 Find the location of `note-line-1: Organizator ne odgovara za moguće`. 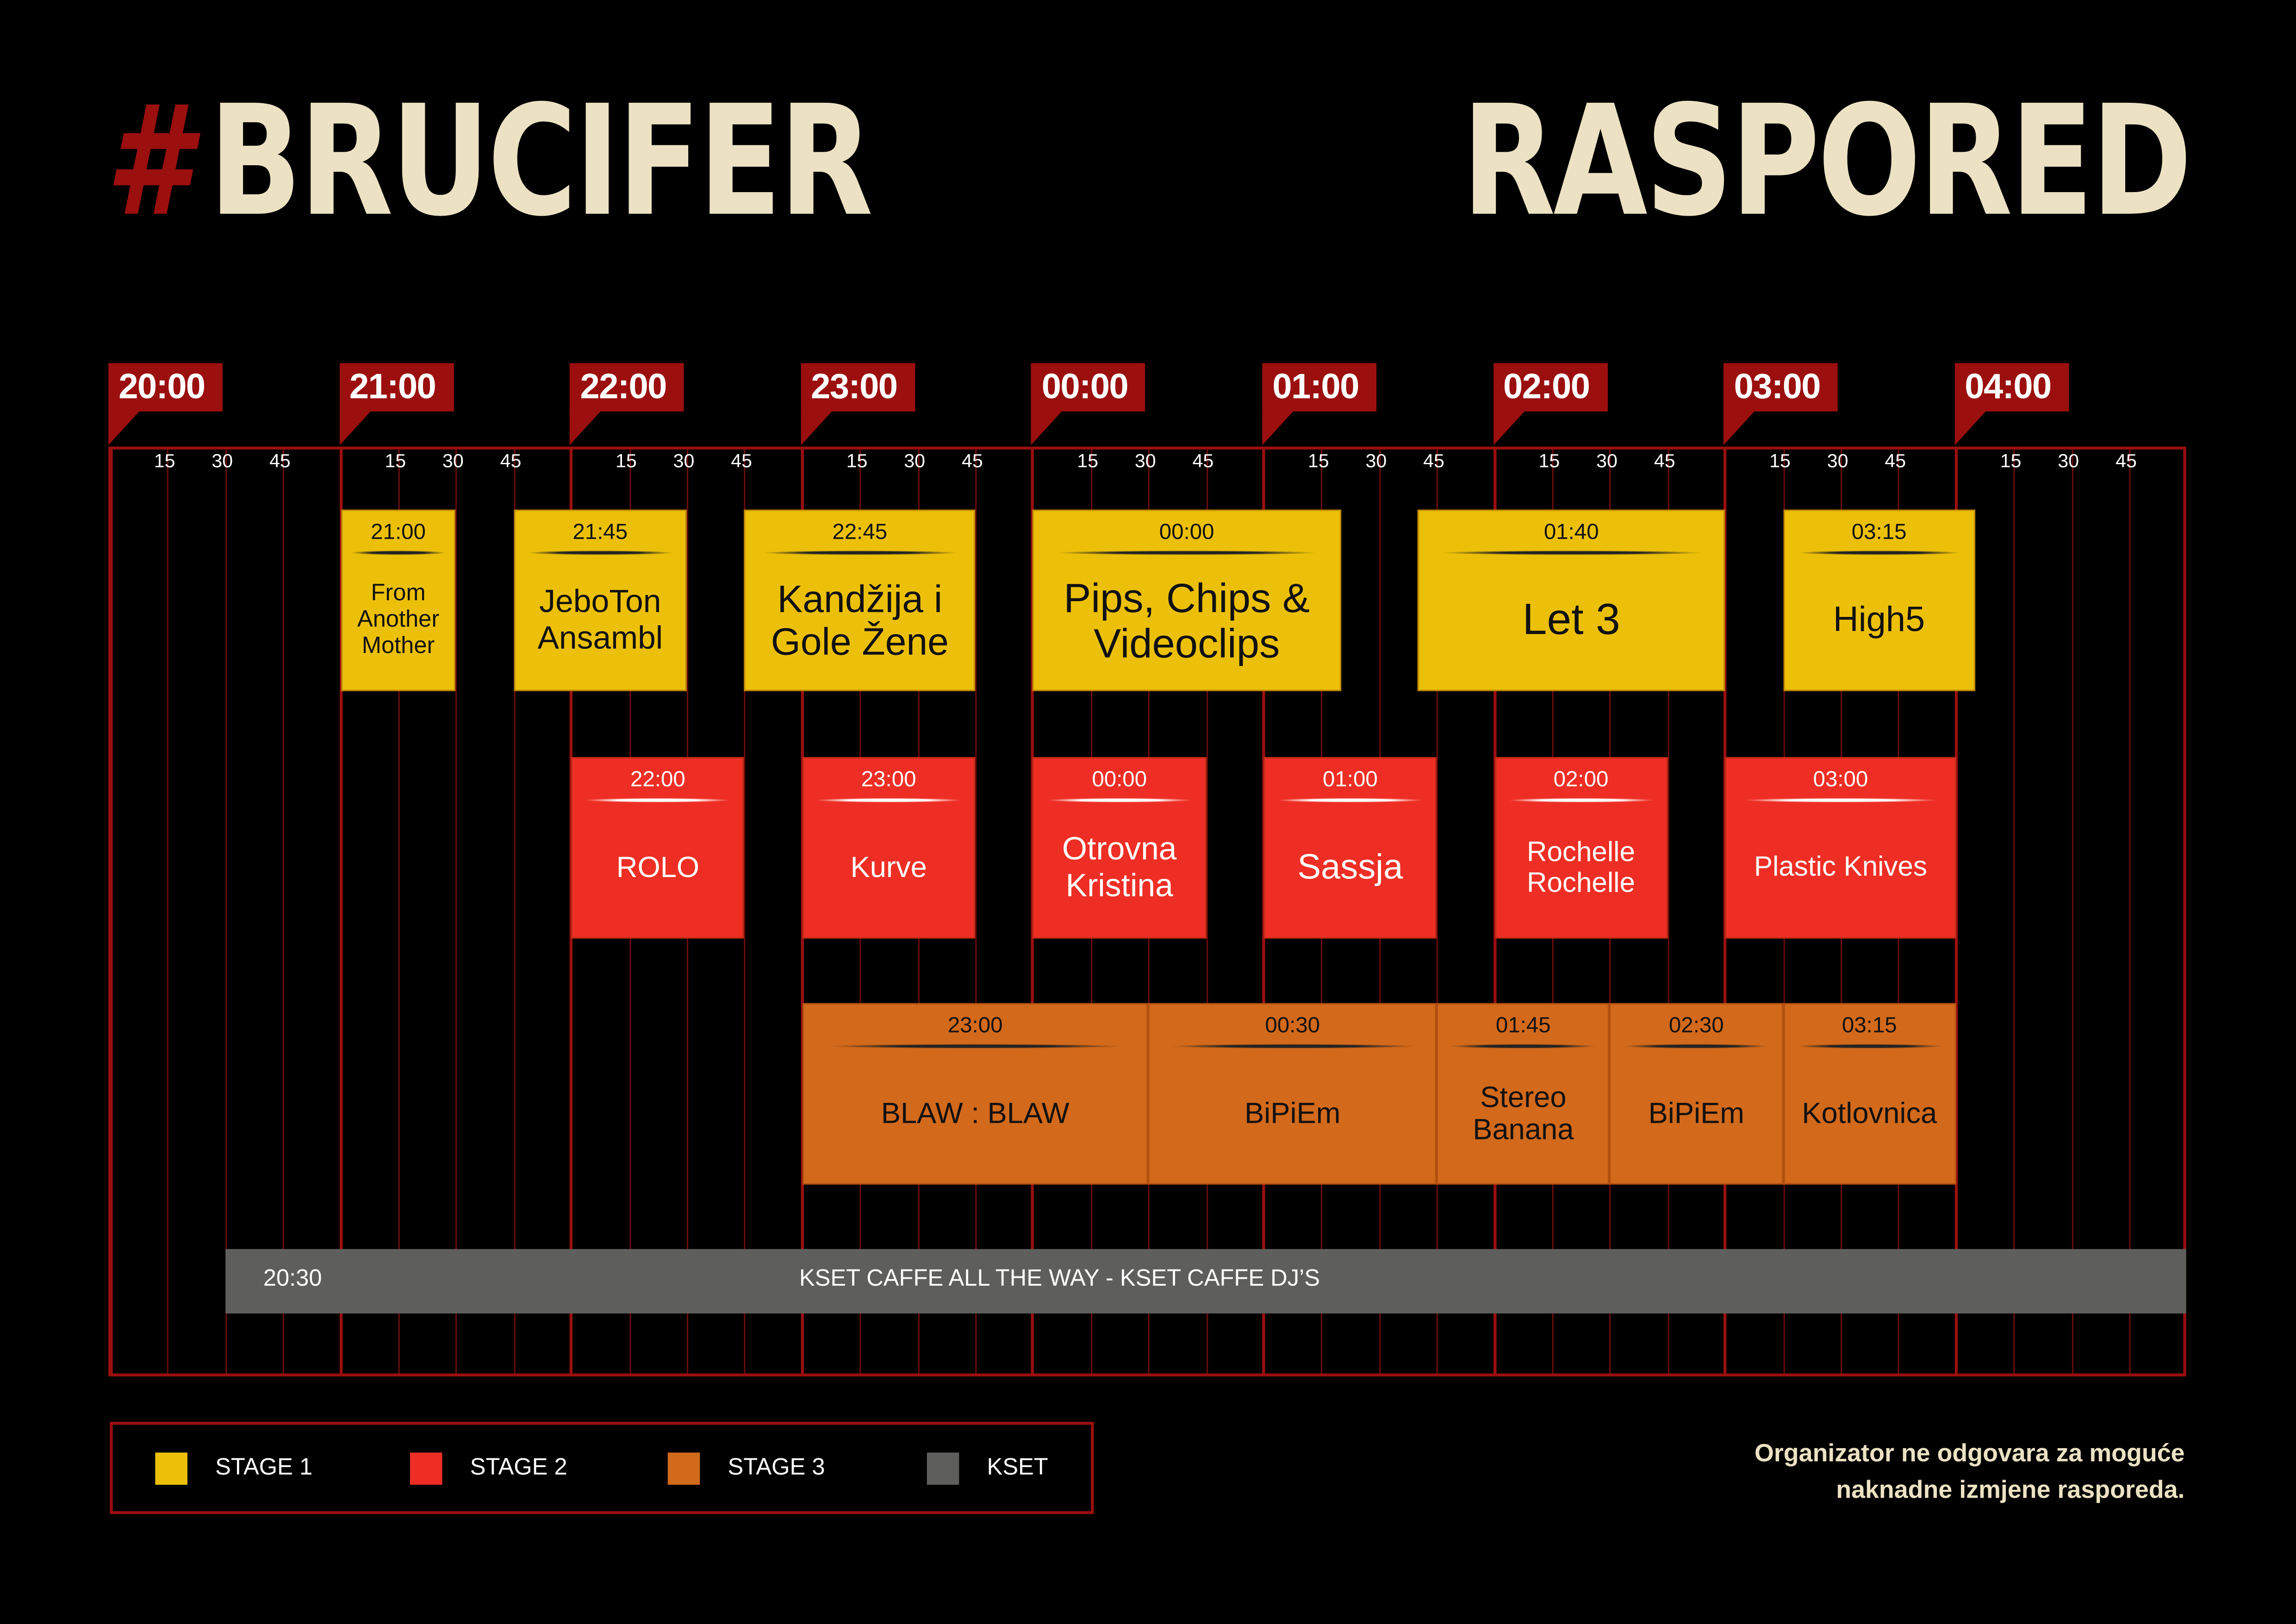

note-line-1: Organizator ne odgovara za moguće is located at coordinates (1970, 1453).